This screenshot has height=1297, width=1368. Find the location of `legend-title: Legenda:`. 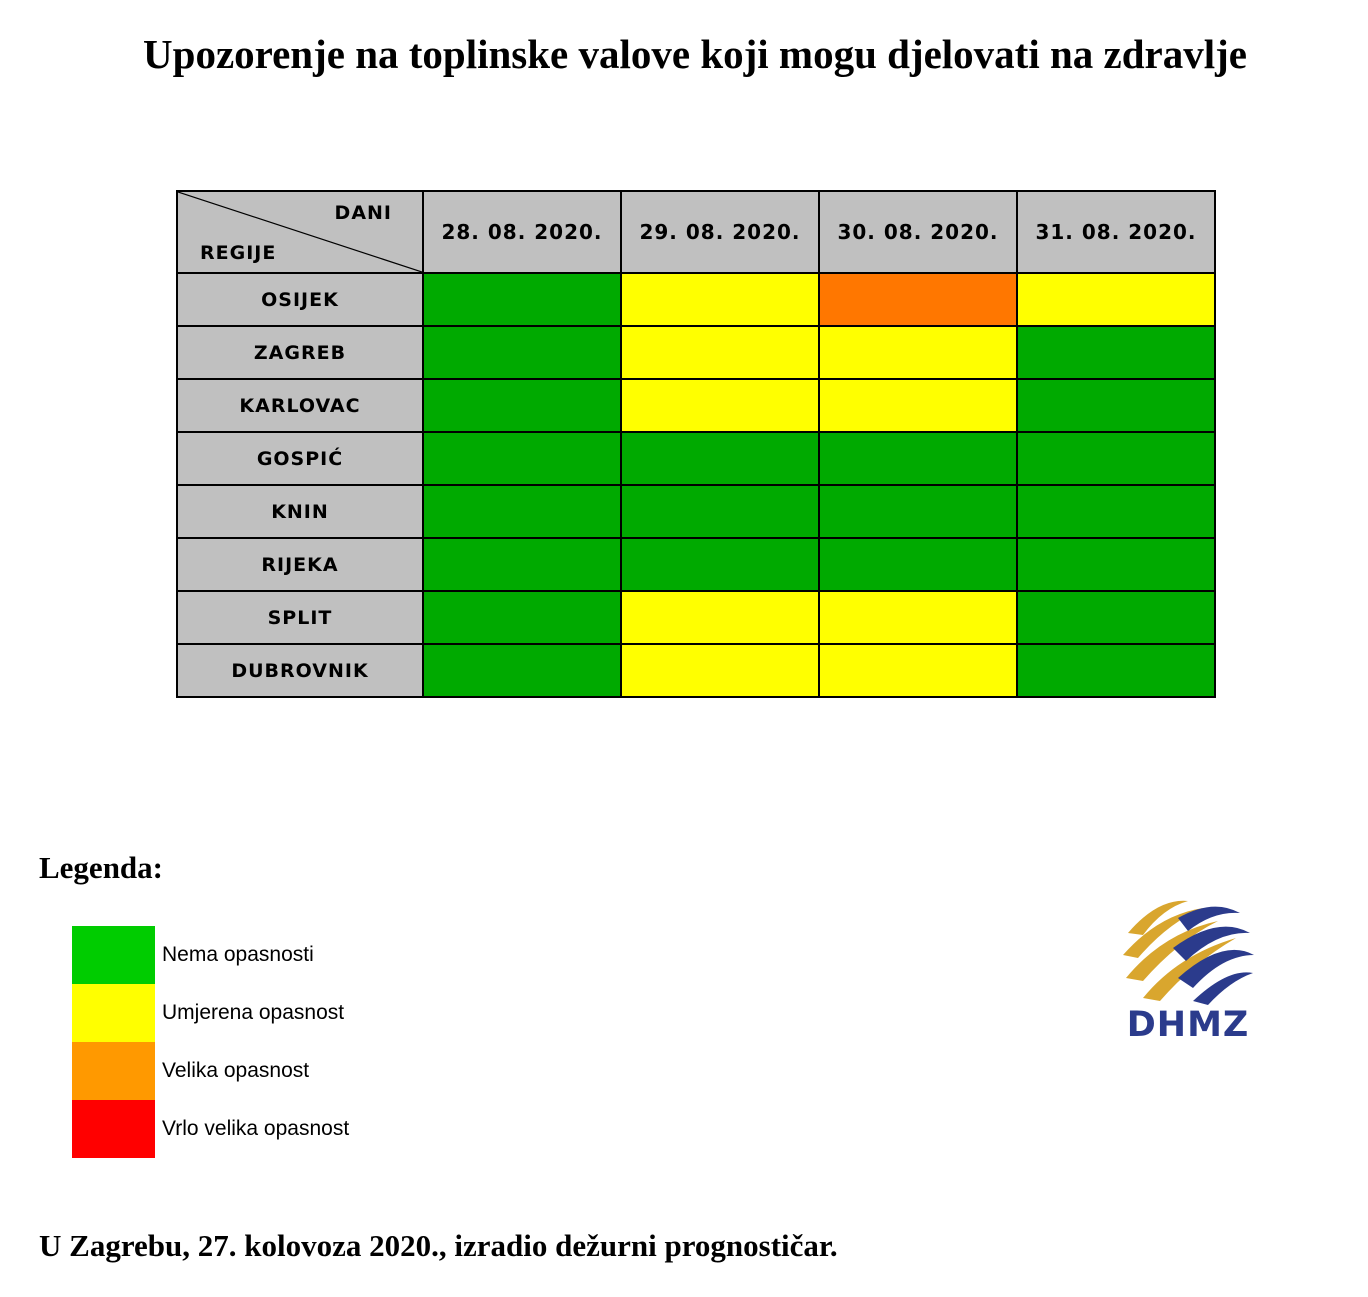

legend-title: Legenda: is located at coordinates (101, 867).